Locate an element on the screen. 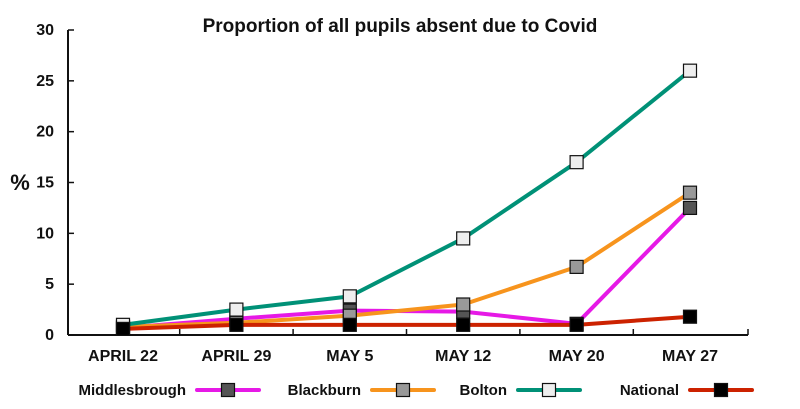 The image size is (800, 409). y-tick-label: 10 is located at coordinates (45, 233).